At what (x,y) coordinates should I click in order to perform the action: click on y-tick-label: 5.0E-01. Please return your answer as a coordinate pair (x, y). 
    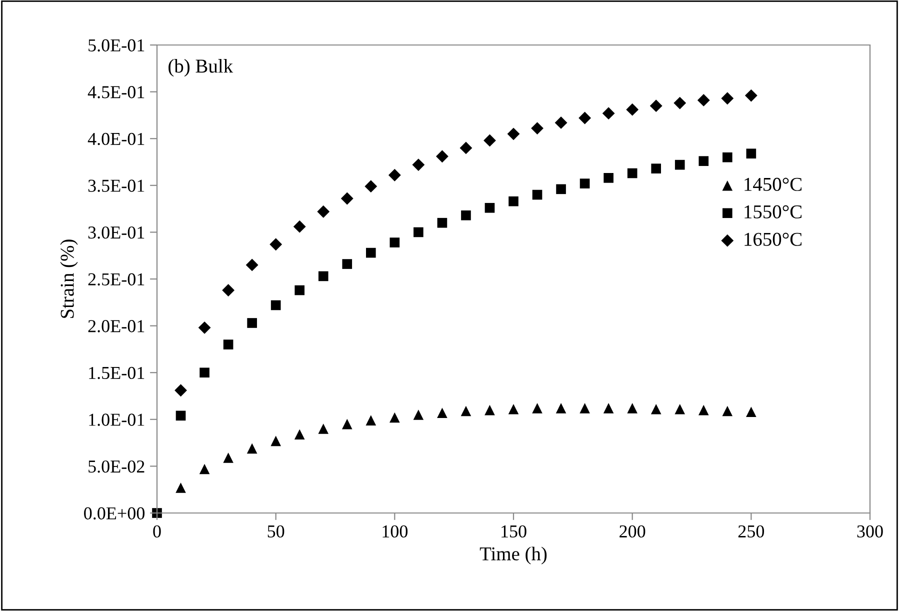
    Looking at the image, I should click on (116, 45).